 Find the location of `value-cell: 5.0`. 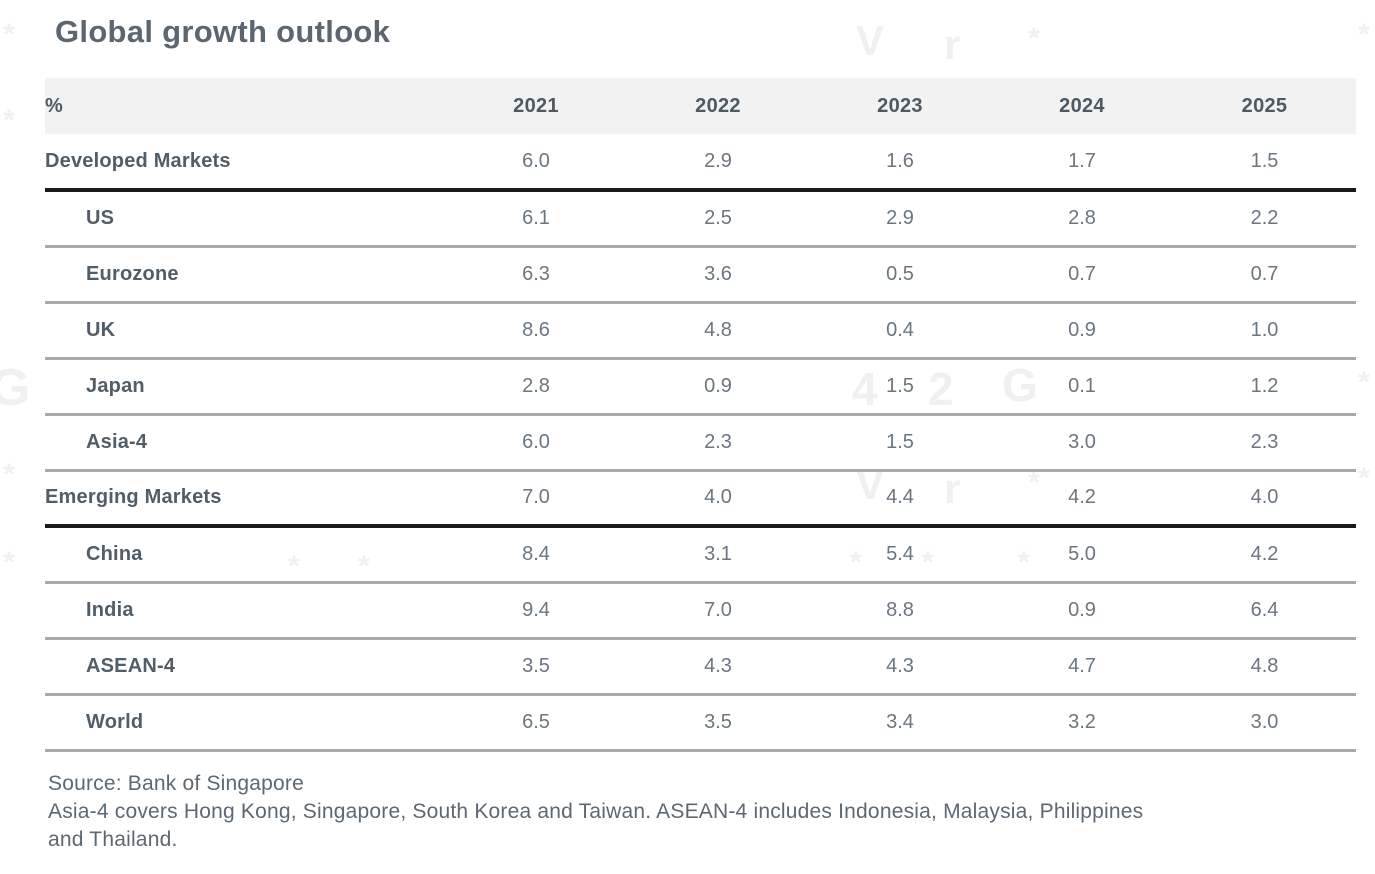

value-cell: 5.0 is located at coordinates (1082, 555).